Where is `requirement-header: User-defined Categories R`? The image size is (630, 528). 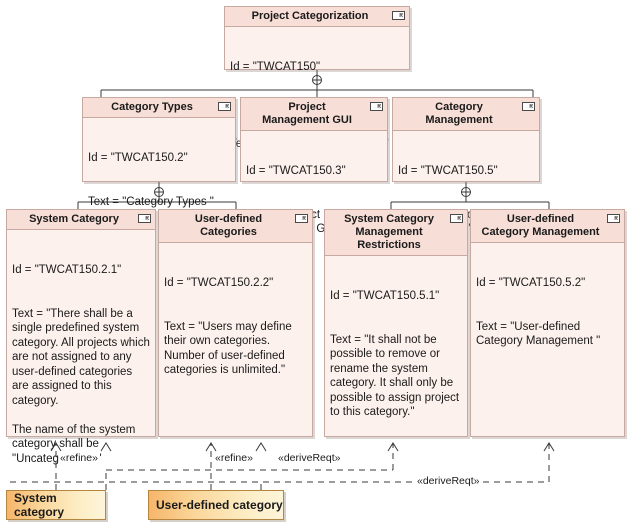 requirement-header: User-defined Categories R is located at coordinates (235, 226).